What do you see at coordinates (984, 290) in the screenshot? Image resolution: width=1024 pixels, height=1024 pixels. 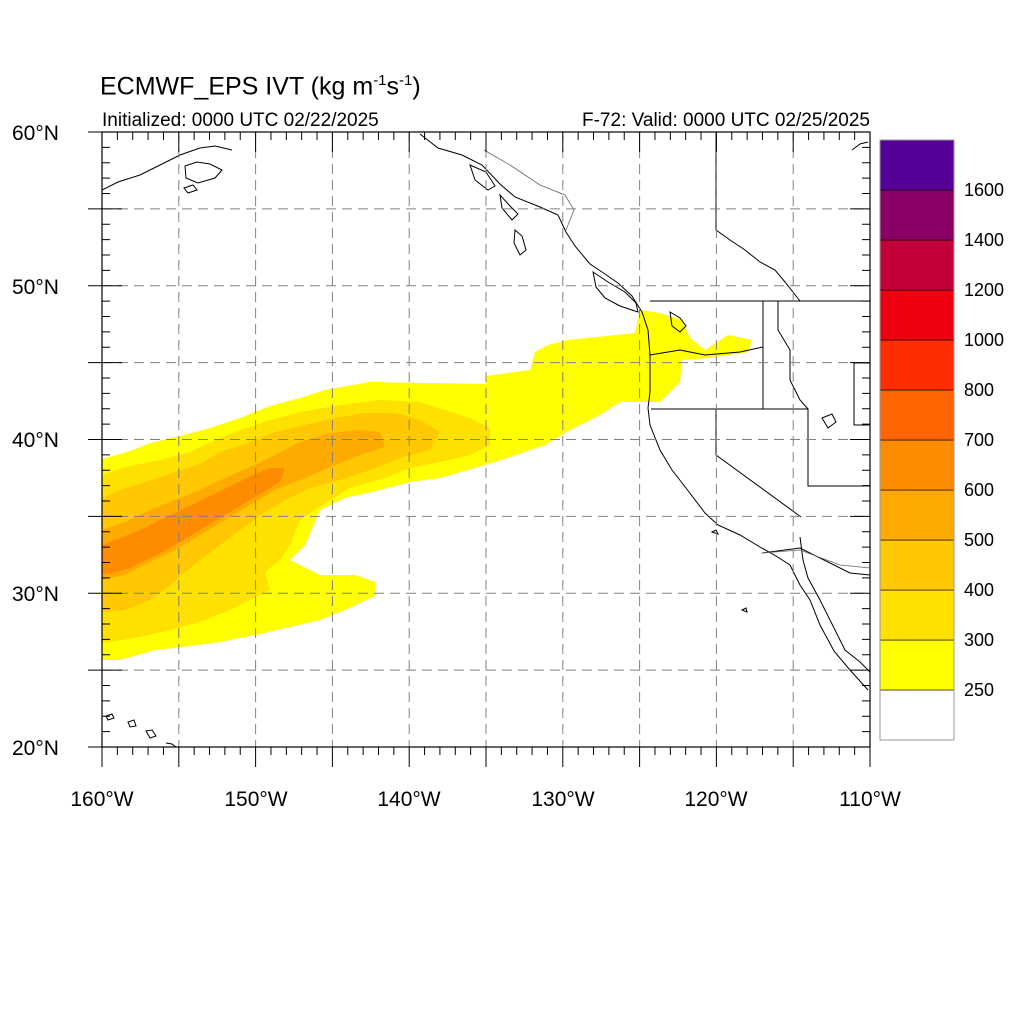 I see `colorbar-label: 1200` at bounding box center [984, 290].